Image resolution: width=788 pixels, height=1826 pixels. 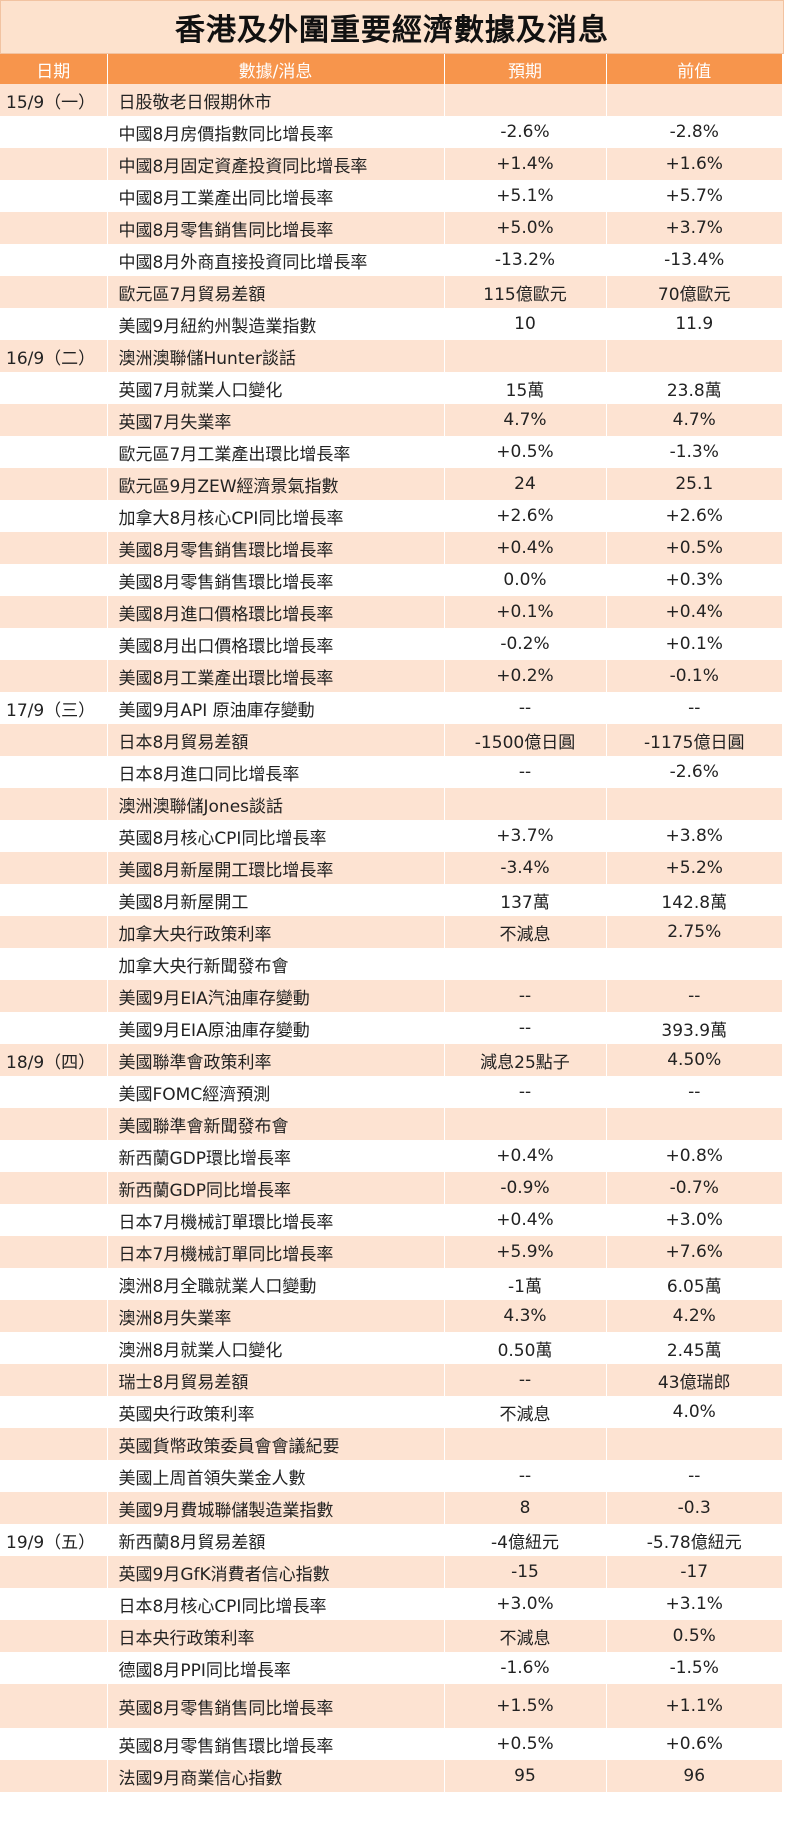 I want to click on row-previous-cell: -1175億日圓, so click(x=694, y=740).